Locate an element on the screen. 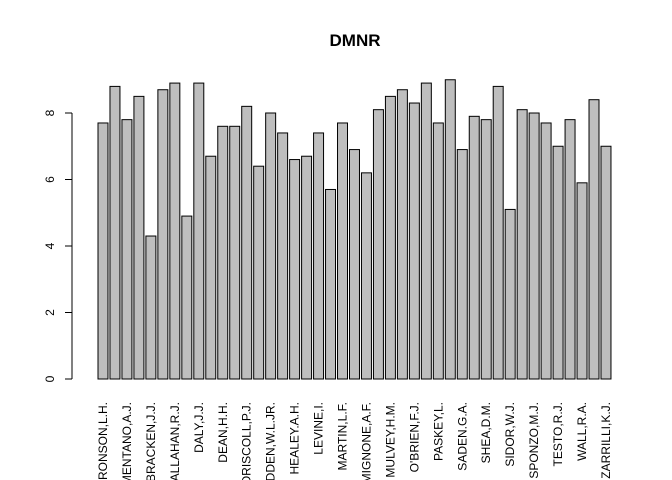  x-tick-label: BRACKEN,J.J. is located at coordinates (151, 441).